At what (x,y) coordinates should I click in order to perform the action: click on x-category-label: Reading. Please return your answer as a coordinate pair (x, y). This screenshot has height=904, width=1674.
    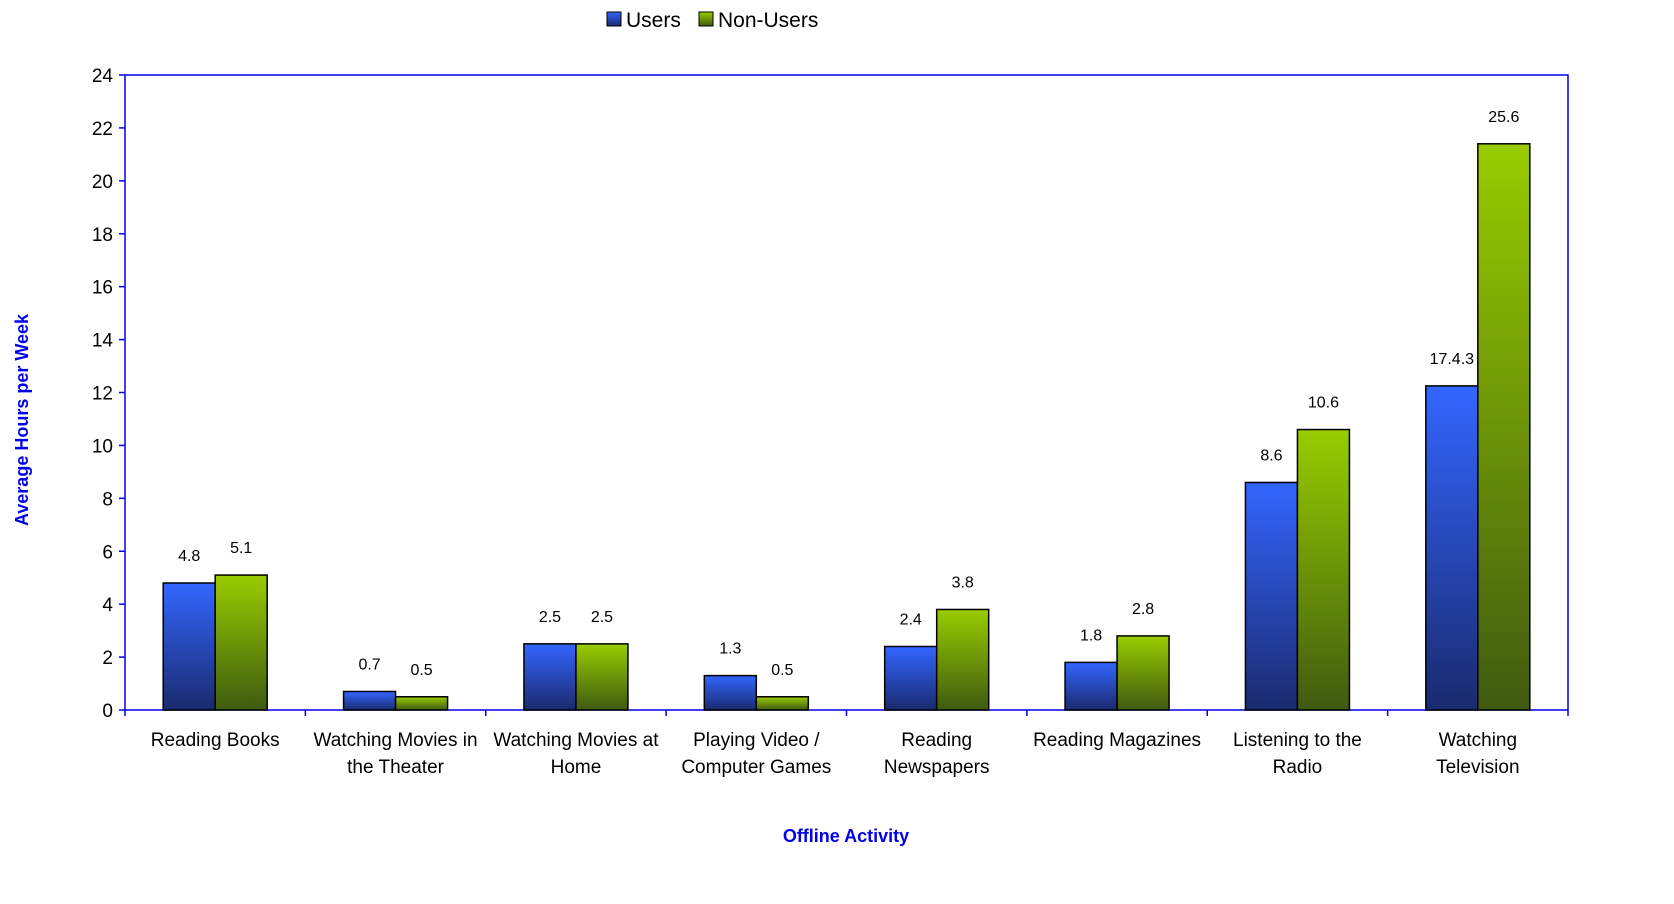
    Looking at the image, I should click on (936, 740).